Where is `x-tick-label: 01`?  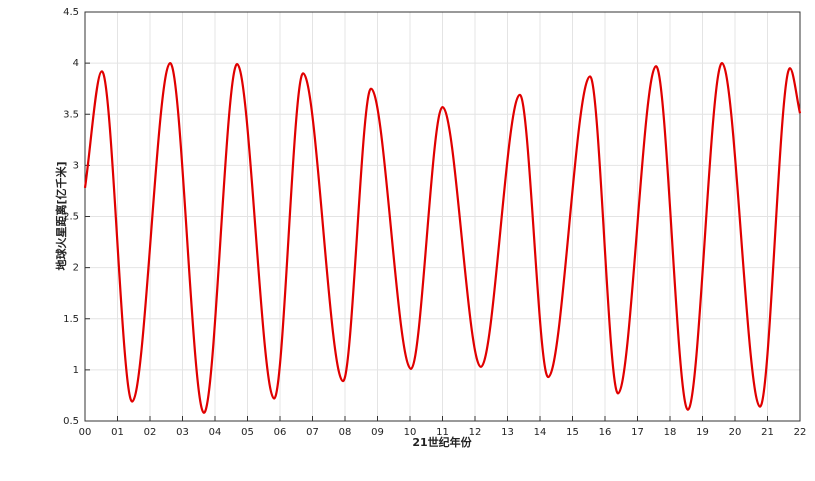 x-tick-label: 01 is located at coordinates (117, 432).